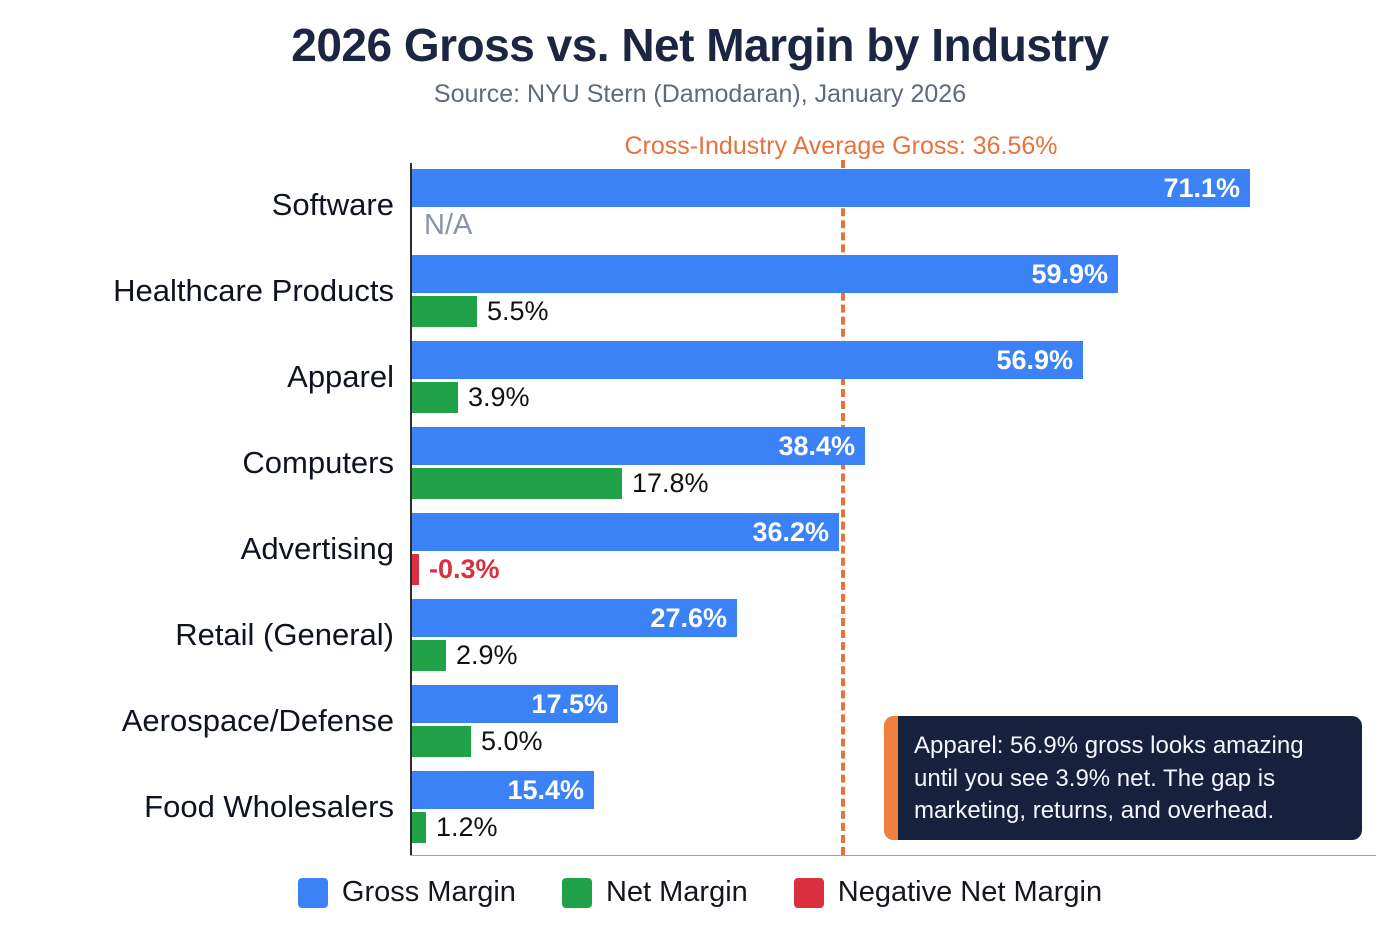  I want to click on gross-margin-bar: 59.9%, so click(765, 274).